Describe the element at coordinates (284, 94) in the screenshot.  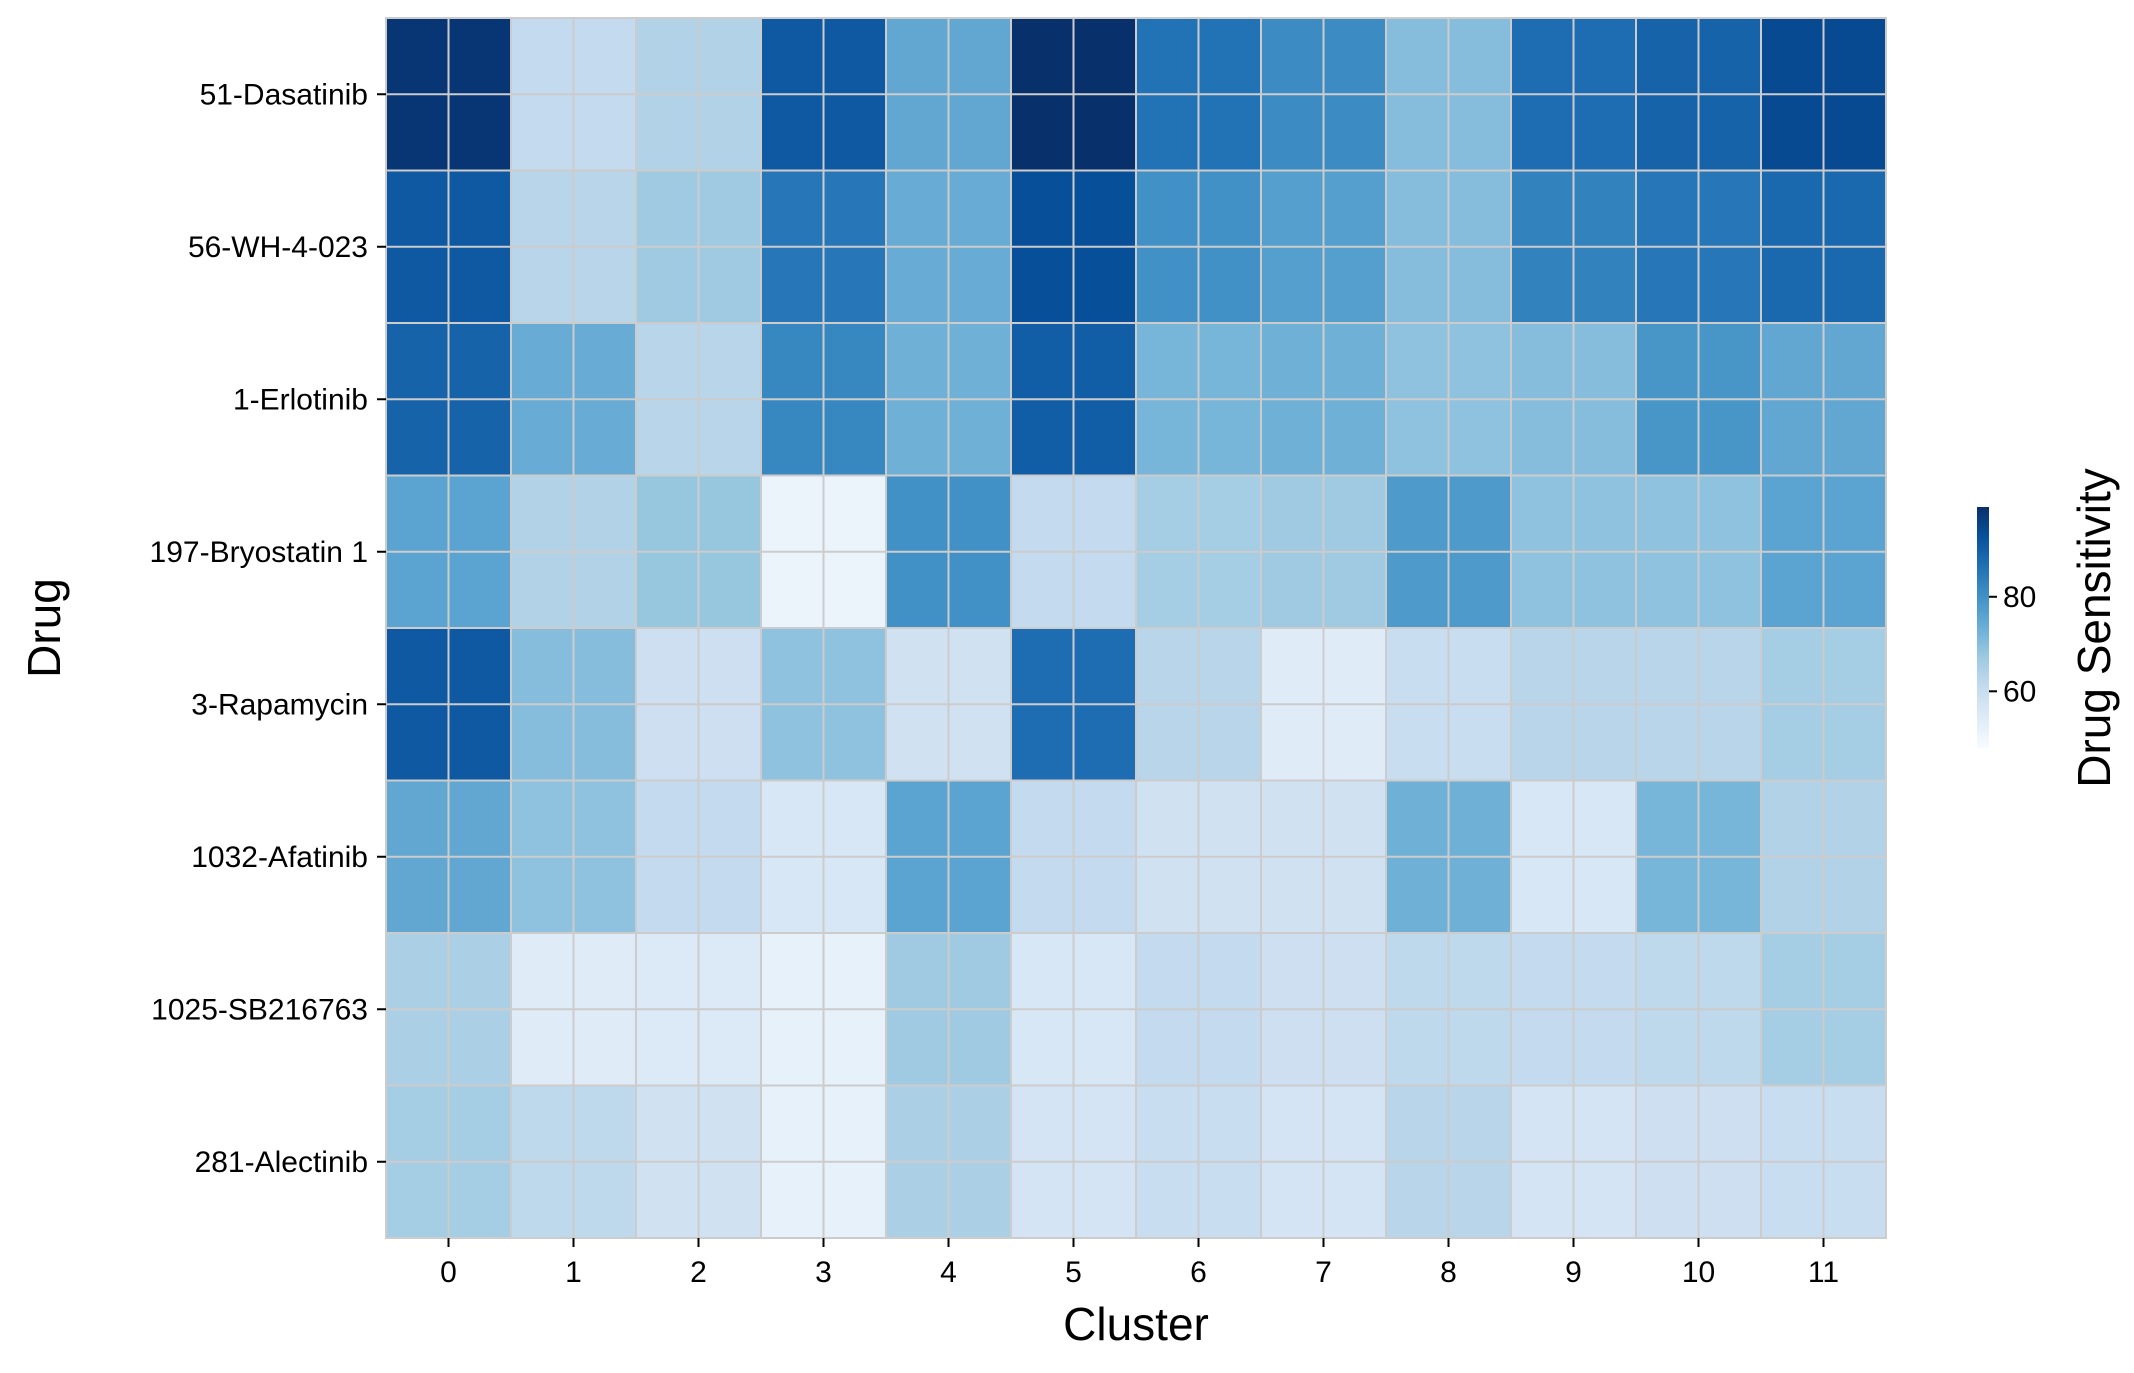
I see `y-tick-label: 51-Dasatinib` at that location.